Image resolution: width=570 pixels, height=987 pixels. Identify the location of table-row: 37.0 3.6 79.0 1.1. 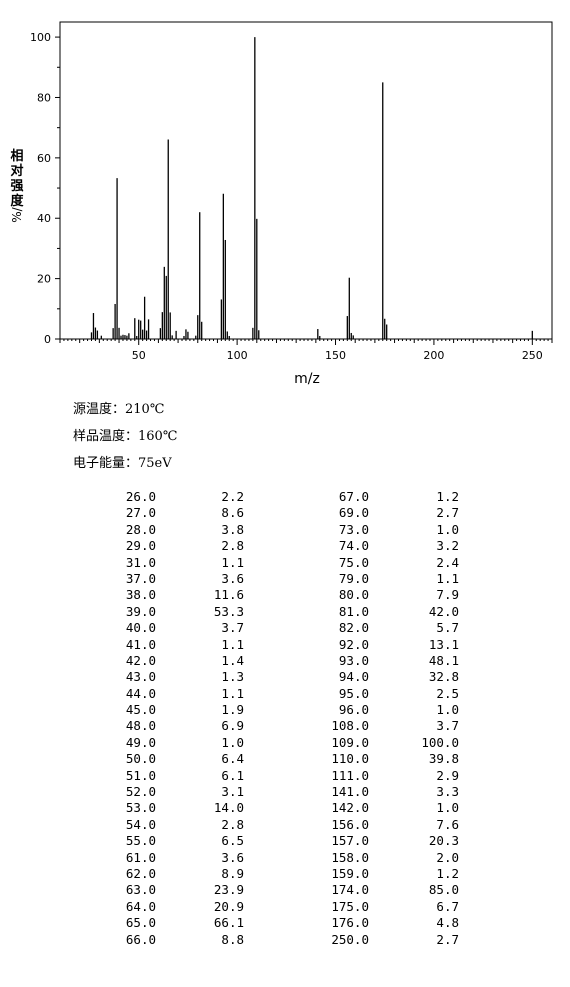
(285, 579).